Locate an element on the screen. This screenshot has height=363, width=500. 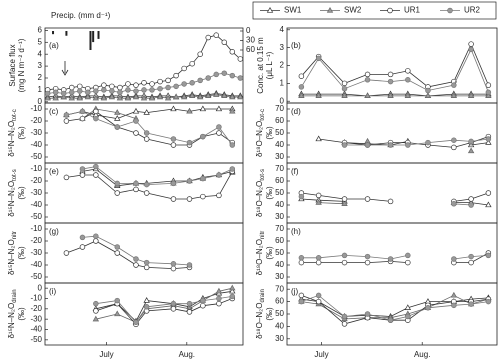
y-axis-label: δ¹⁵N–N₂Otot-s is located at coordinates (12, 192).